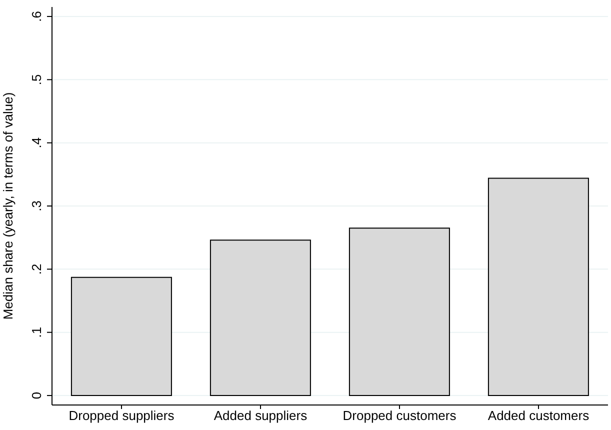  What do you see at coordinates (36, 206) in the screenshot?
I see `y-tick-label: .3` at bounding box center [36, 206].